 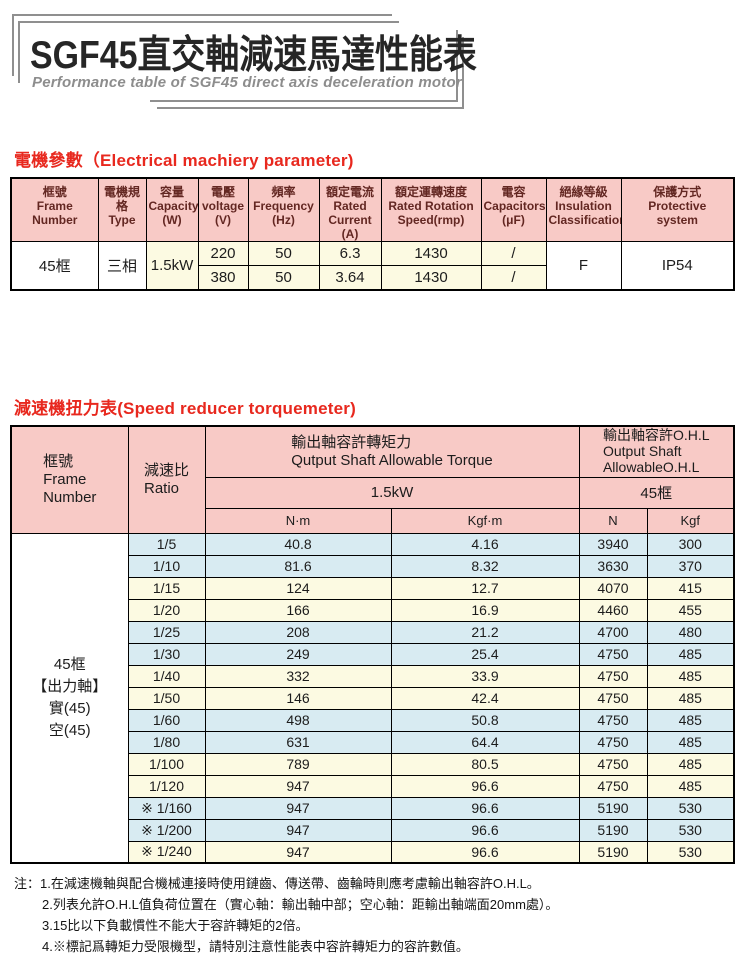 I want to click on torque-row: 1/50 146 42.4 4750 485, so click(x=373, y=698).